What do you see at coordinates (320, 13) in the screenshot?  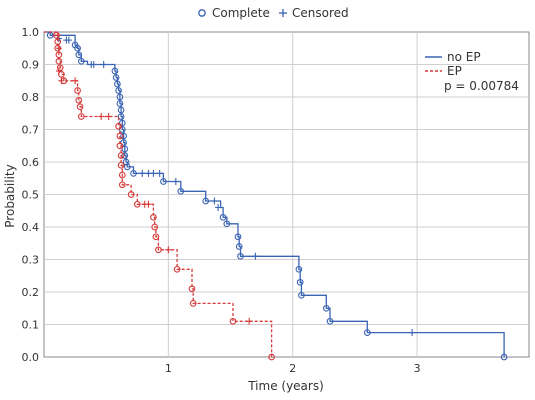 I see `legend-censored-label: Censored` at bounding box center [320, 13].